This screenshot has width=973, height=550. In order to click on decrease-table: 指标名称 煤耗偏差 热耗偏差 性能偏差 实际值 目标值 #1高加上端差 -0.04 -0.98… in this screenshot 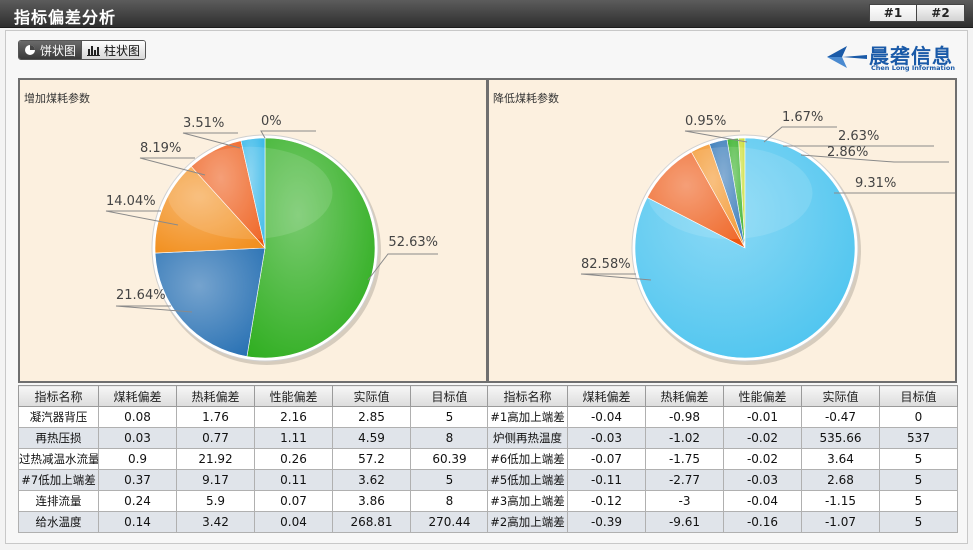, I will do `click(722, 459)`.